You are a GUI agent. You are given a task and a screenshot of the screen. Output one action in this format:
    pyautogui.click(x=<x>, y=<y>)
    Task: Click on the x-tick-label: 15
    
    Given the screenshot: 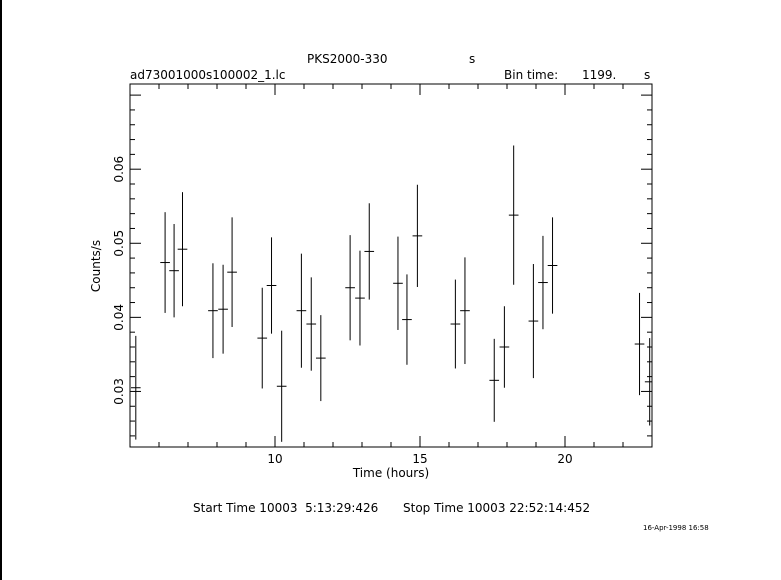 What is the action you would take?
    pyautogui.click(x=419, y=459)
    